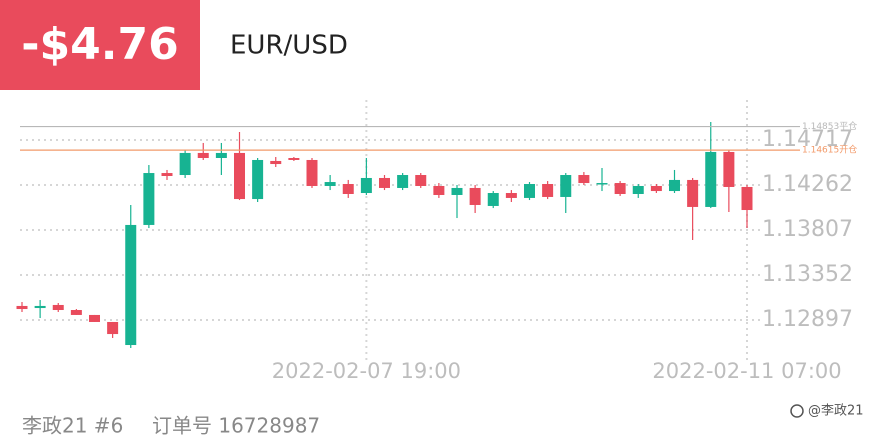 The image size is (880, 440). Describe the element at coordinates (289, 46) in the screenshot. I see `symbol: EUR/USD` at that location.